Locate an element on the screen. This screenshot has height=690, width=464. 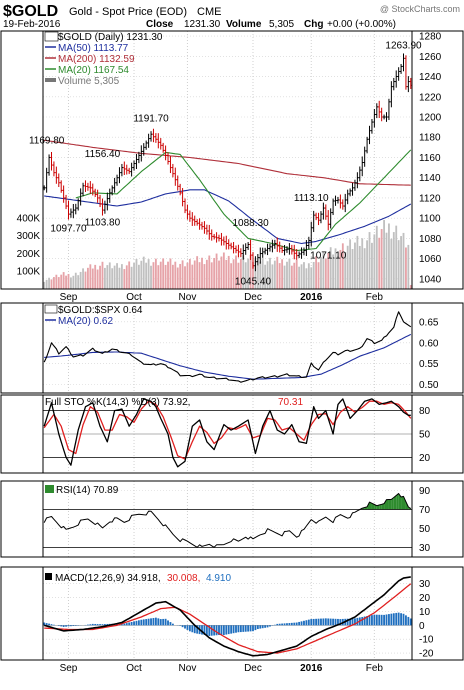
legend-item: MA(20) 1167.54 is located at coordinates (93, 70).